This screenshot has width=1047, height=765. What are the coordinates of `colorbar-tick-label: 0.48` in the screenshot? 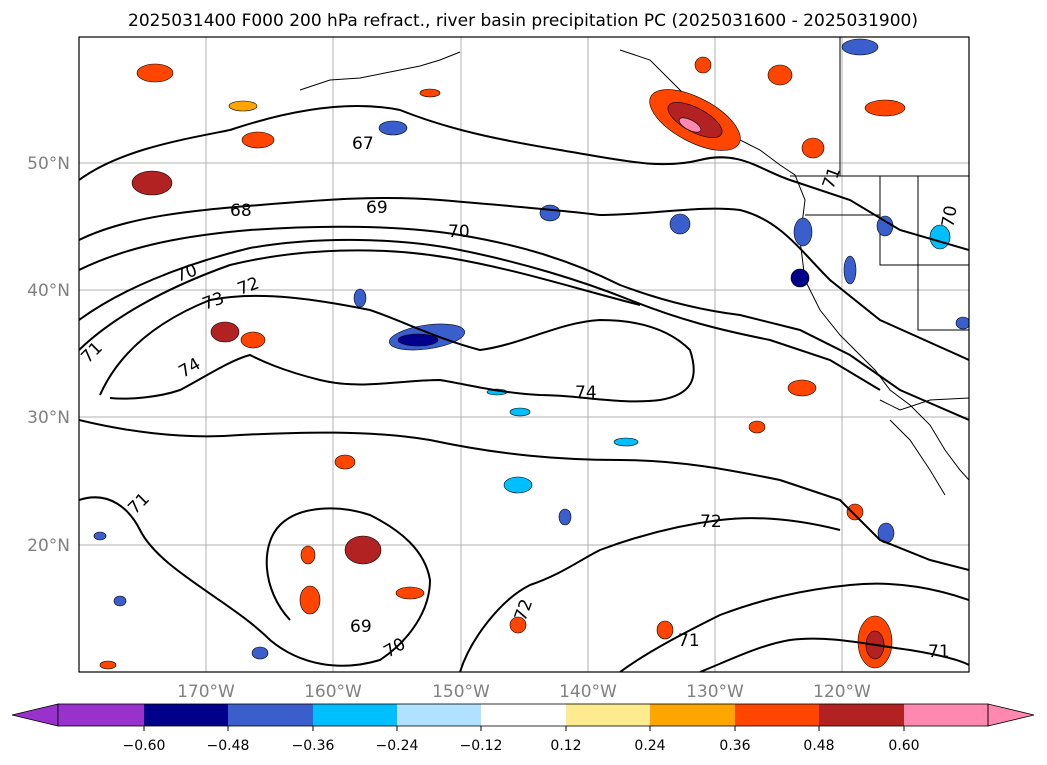 It's located at (818, 746).